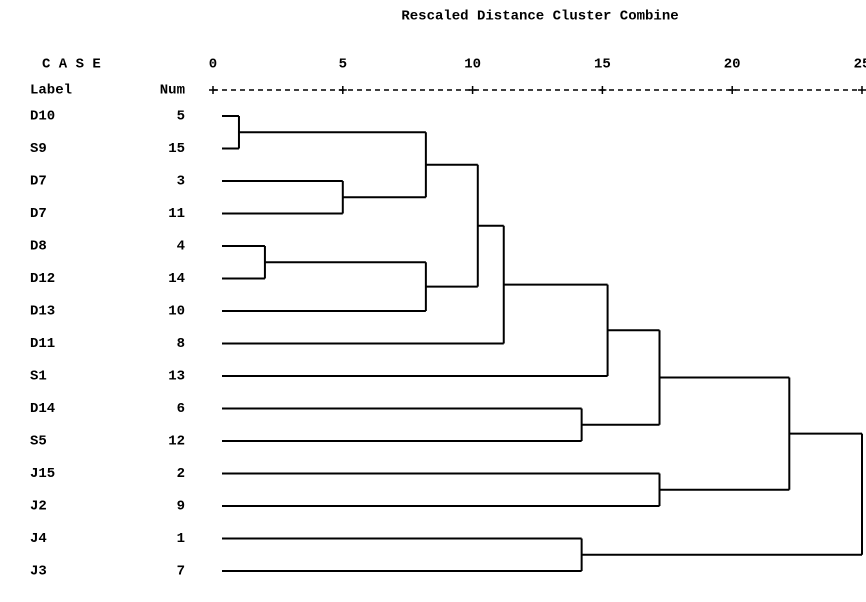  What do you see at coordinates (602, 65) in the screenshot?
I see `x-tick-label: 15` at bounding box center [602, 65].